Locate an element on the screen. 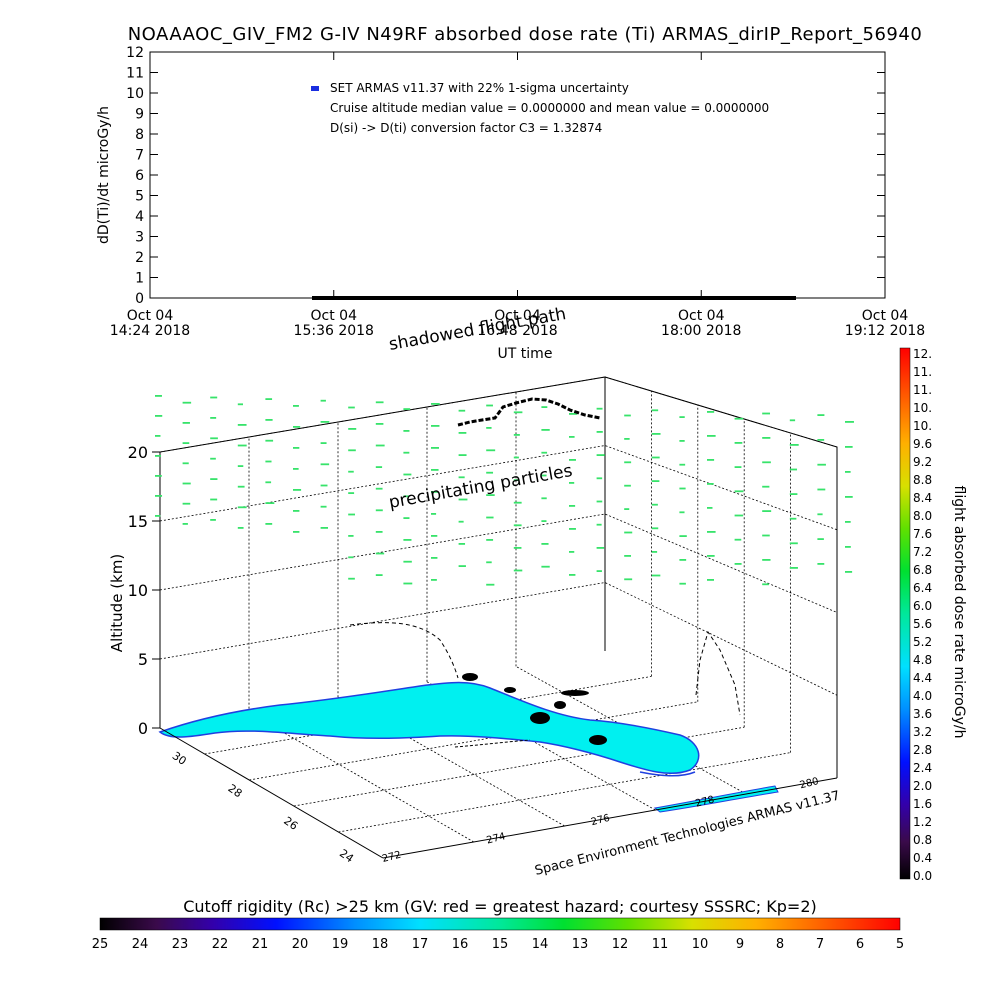 The height and width of the screenshot is (1000, 1000). shadow-patches is located at coordinates (534, 709).